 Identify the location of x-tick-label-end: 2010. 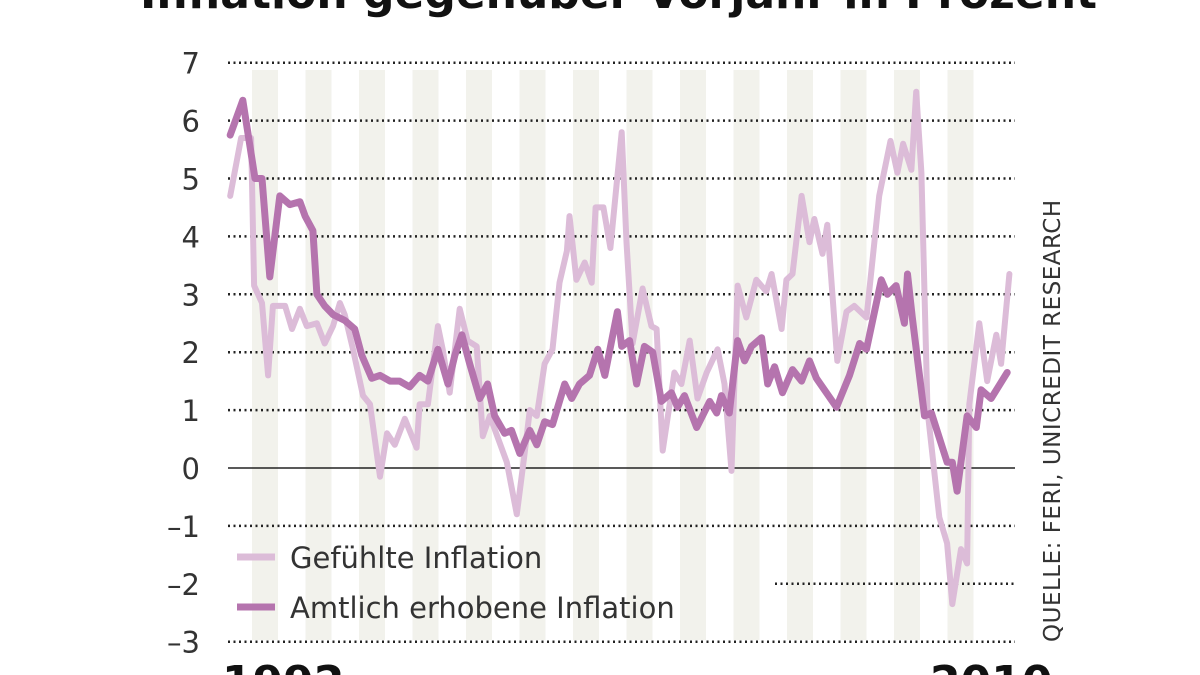
(991, 666).